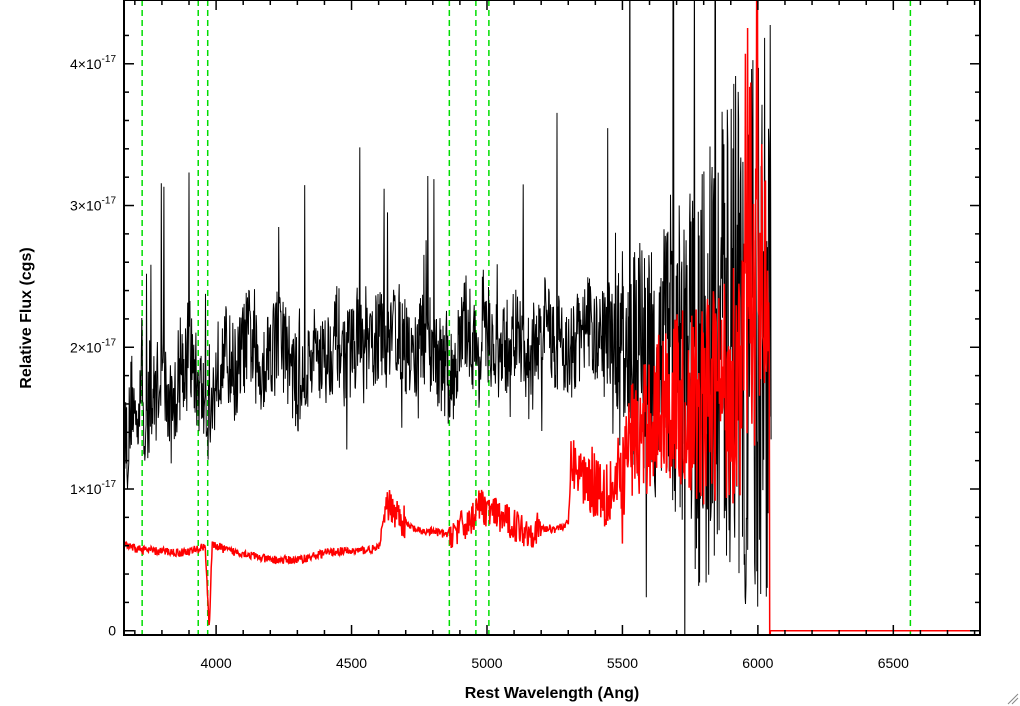 The image size is (1020, 706). Describe the element at coordinates (93, 488) in the screenshot. I see `y-tick-label: 1×10⁻¹⁷` at that location.